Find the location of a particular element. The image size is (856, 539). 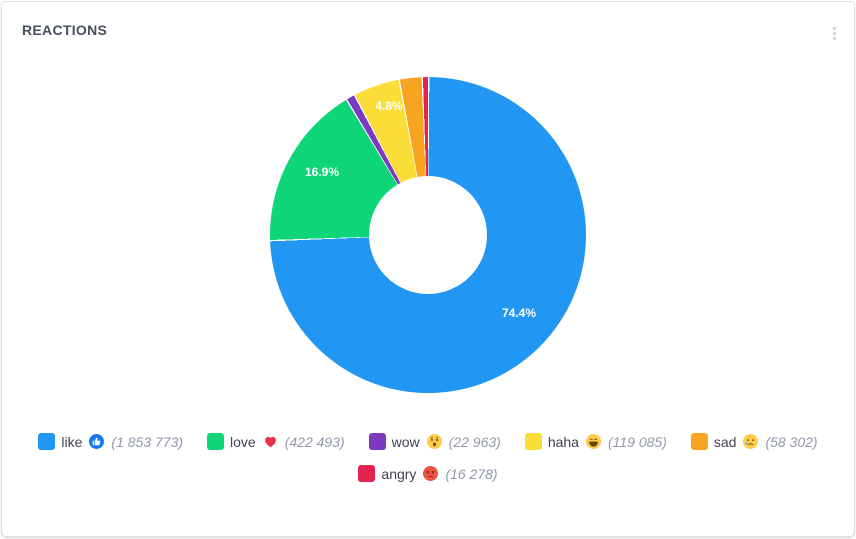

legend-row-1: like (1 853 773) love (422 493) is located at coordinates (428, 441).